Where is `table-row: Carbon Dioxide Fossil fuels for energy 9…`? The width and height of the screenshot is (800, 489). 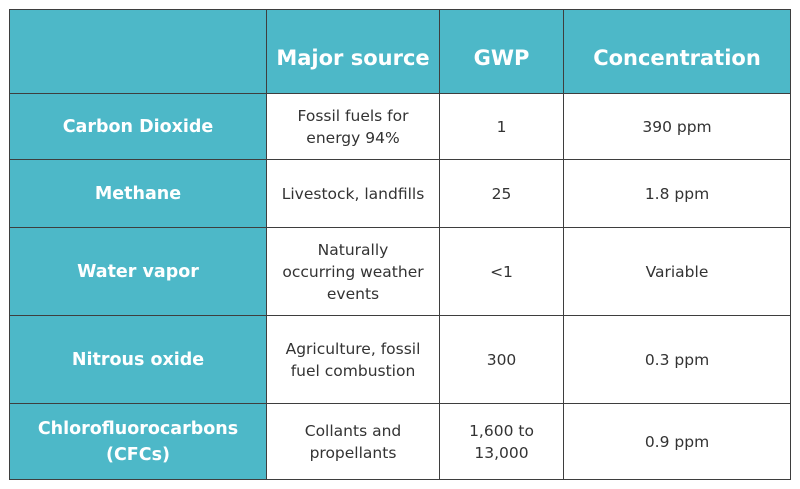
table-row: Carbon Dioxide Fossil fuels for energy 9… is located at coordinates (400, 126).